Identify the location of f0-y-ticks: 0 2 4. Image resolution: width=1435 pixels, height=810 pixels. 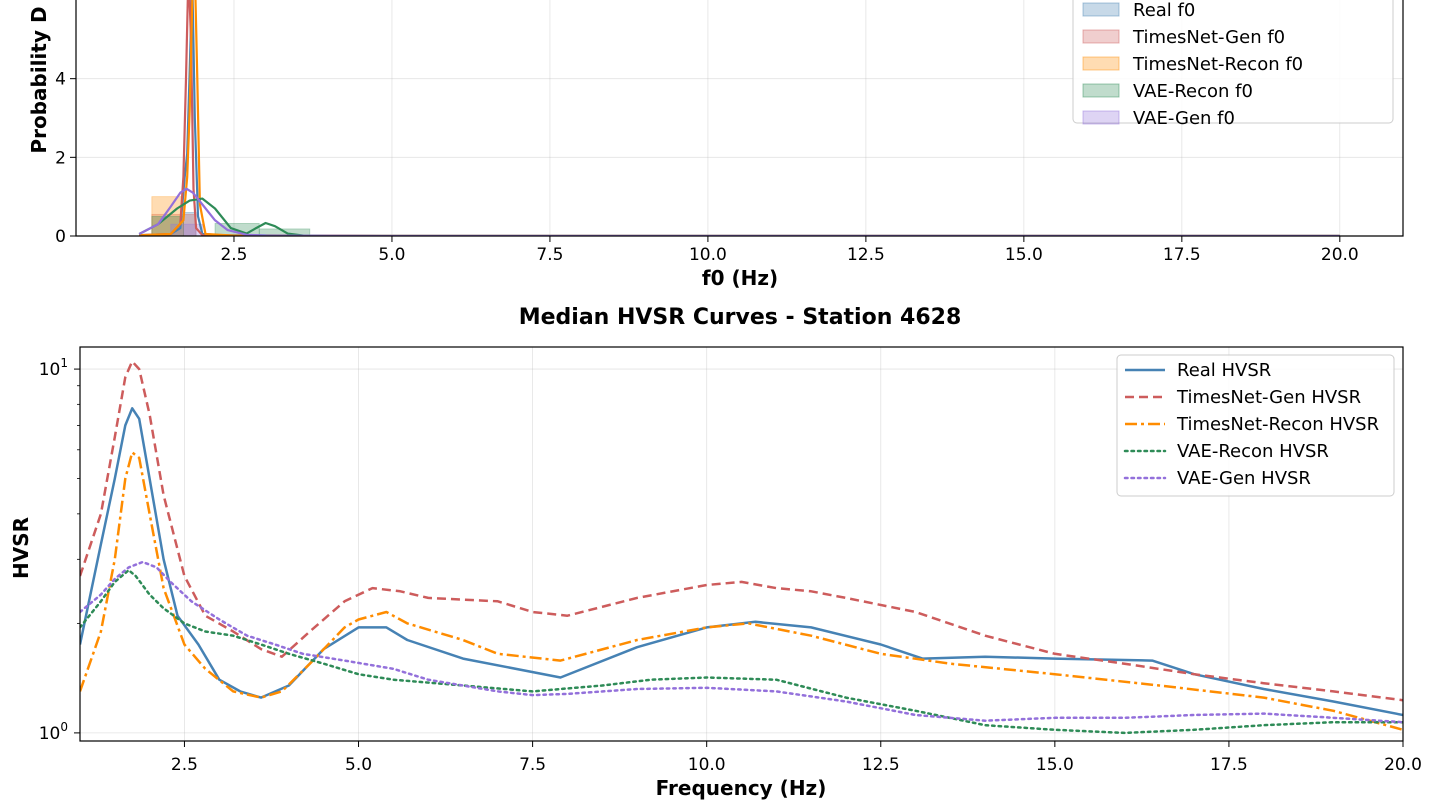
(65, 158).